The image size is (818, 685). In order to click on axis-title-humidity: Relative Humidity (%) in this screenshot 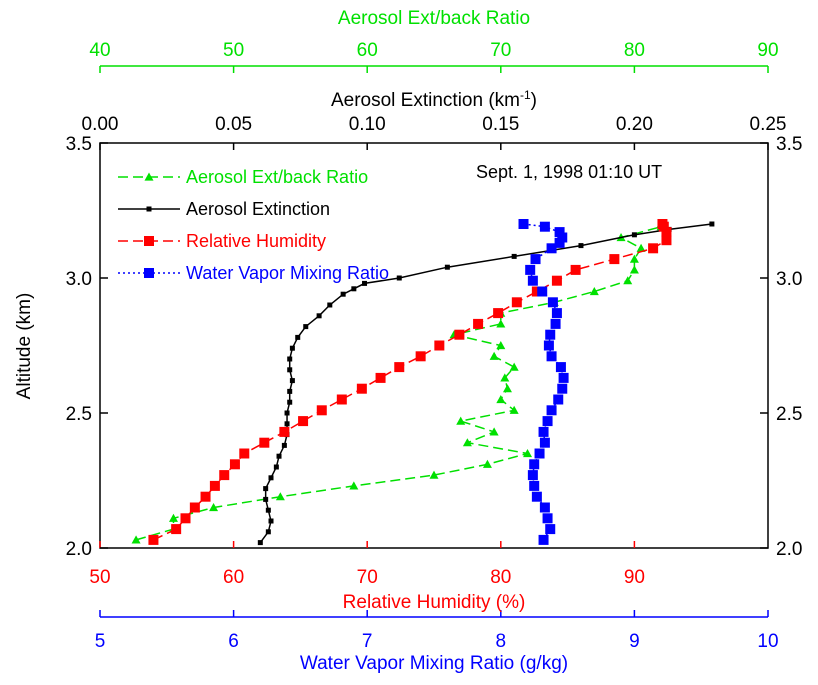, I will do `click(434, 602)`.